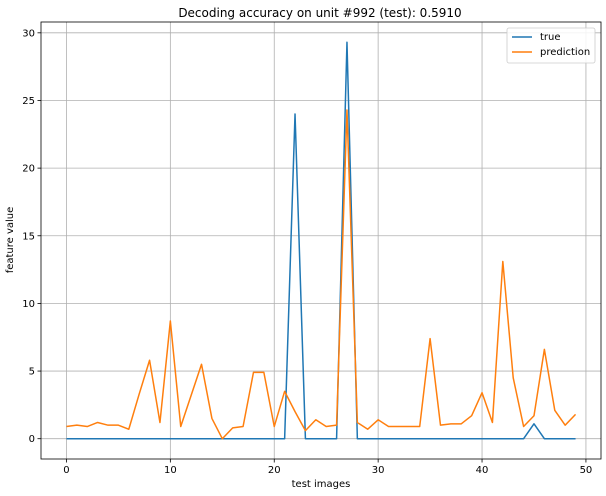 The width and height of the screenshot is (606, 496). I want to click on legend-label-prediction: prediction, so click(565, 52).